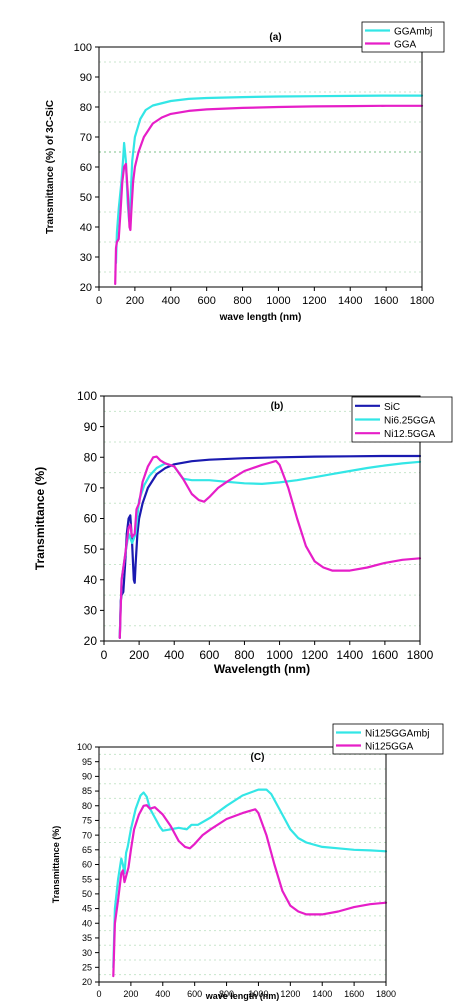 This screenshot has height=1004, width=474. I want to click on y-tick-label: 85, so click(87, 791).